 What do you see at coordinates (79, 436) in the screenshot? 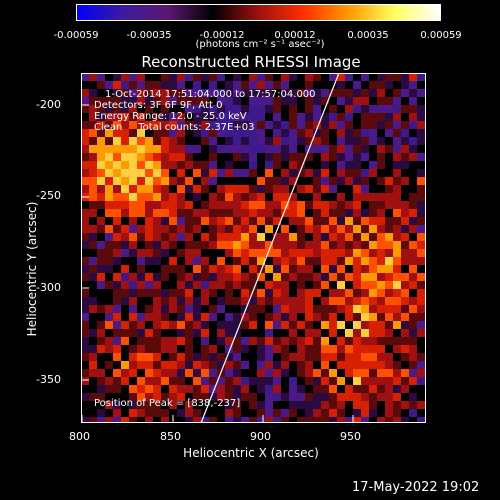
I see `x-tick-label: 800` at bounding box center [79, 436].